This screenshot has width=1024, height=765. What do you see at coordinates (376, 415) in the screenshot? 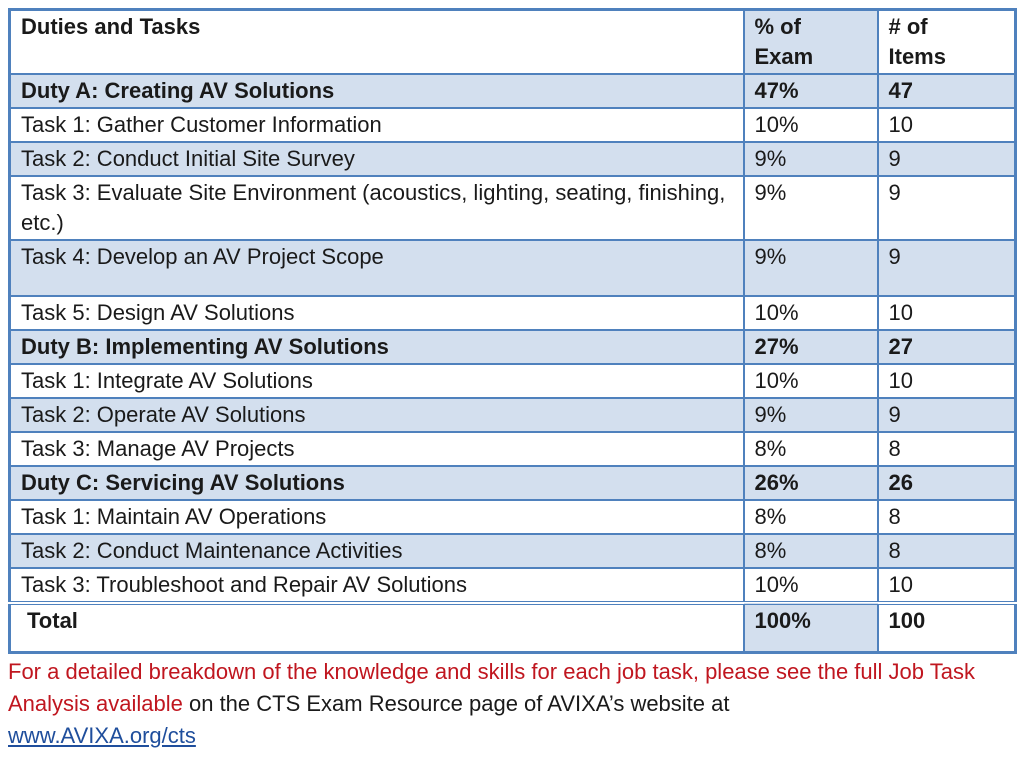
I see `task-cell: Task 2: Operate AV Solutions` at bounding box center [376, 415].